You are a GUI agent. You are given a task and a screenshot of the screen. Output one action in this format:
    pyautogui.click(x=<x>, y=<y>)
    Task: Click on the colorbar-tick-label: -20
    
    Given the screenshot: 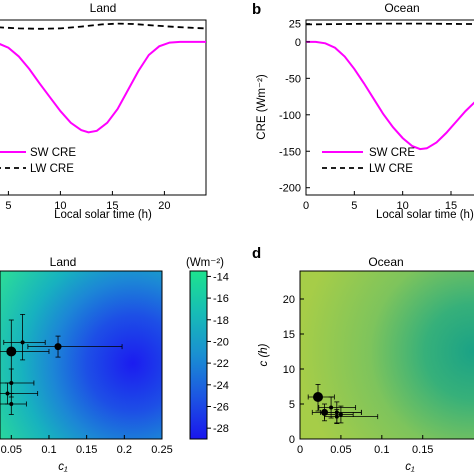 What is the action you would take?
    pyautogui.click(x=221, y=342)
    